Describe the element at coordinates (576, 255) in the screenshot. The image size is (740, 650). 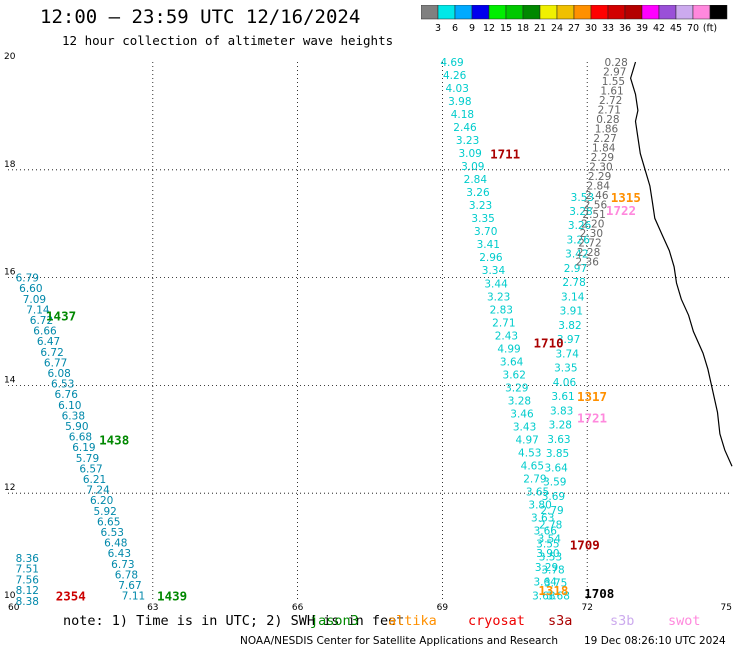
I see `wave-height-value: 3.42` at that location.